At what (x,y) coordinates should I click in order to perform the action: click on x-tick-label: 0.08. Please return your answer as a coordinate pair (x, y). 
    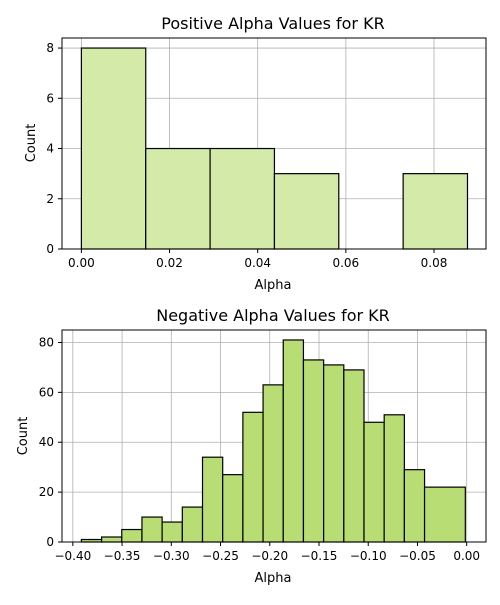
    Looking at the image, I should click on (434, 263).